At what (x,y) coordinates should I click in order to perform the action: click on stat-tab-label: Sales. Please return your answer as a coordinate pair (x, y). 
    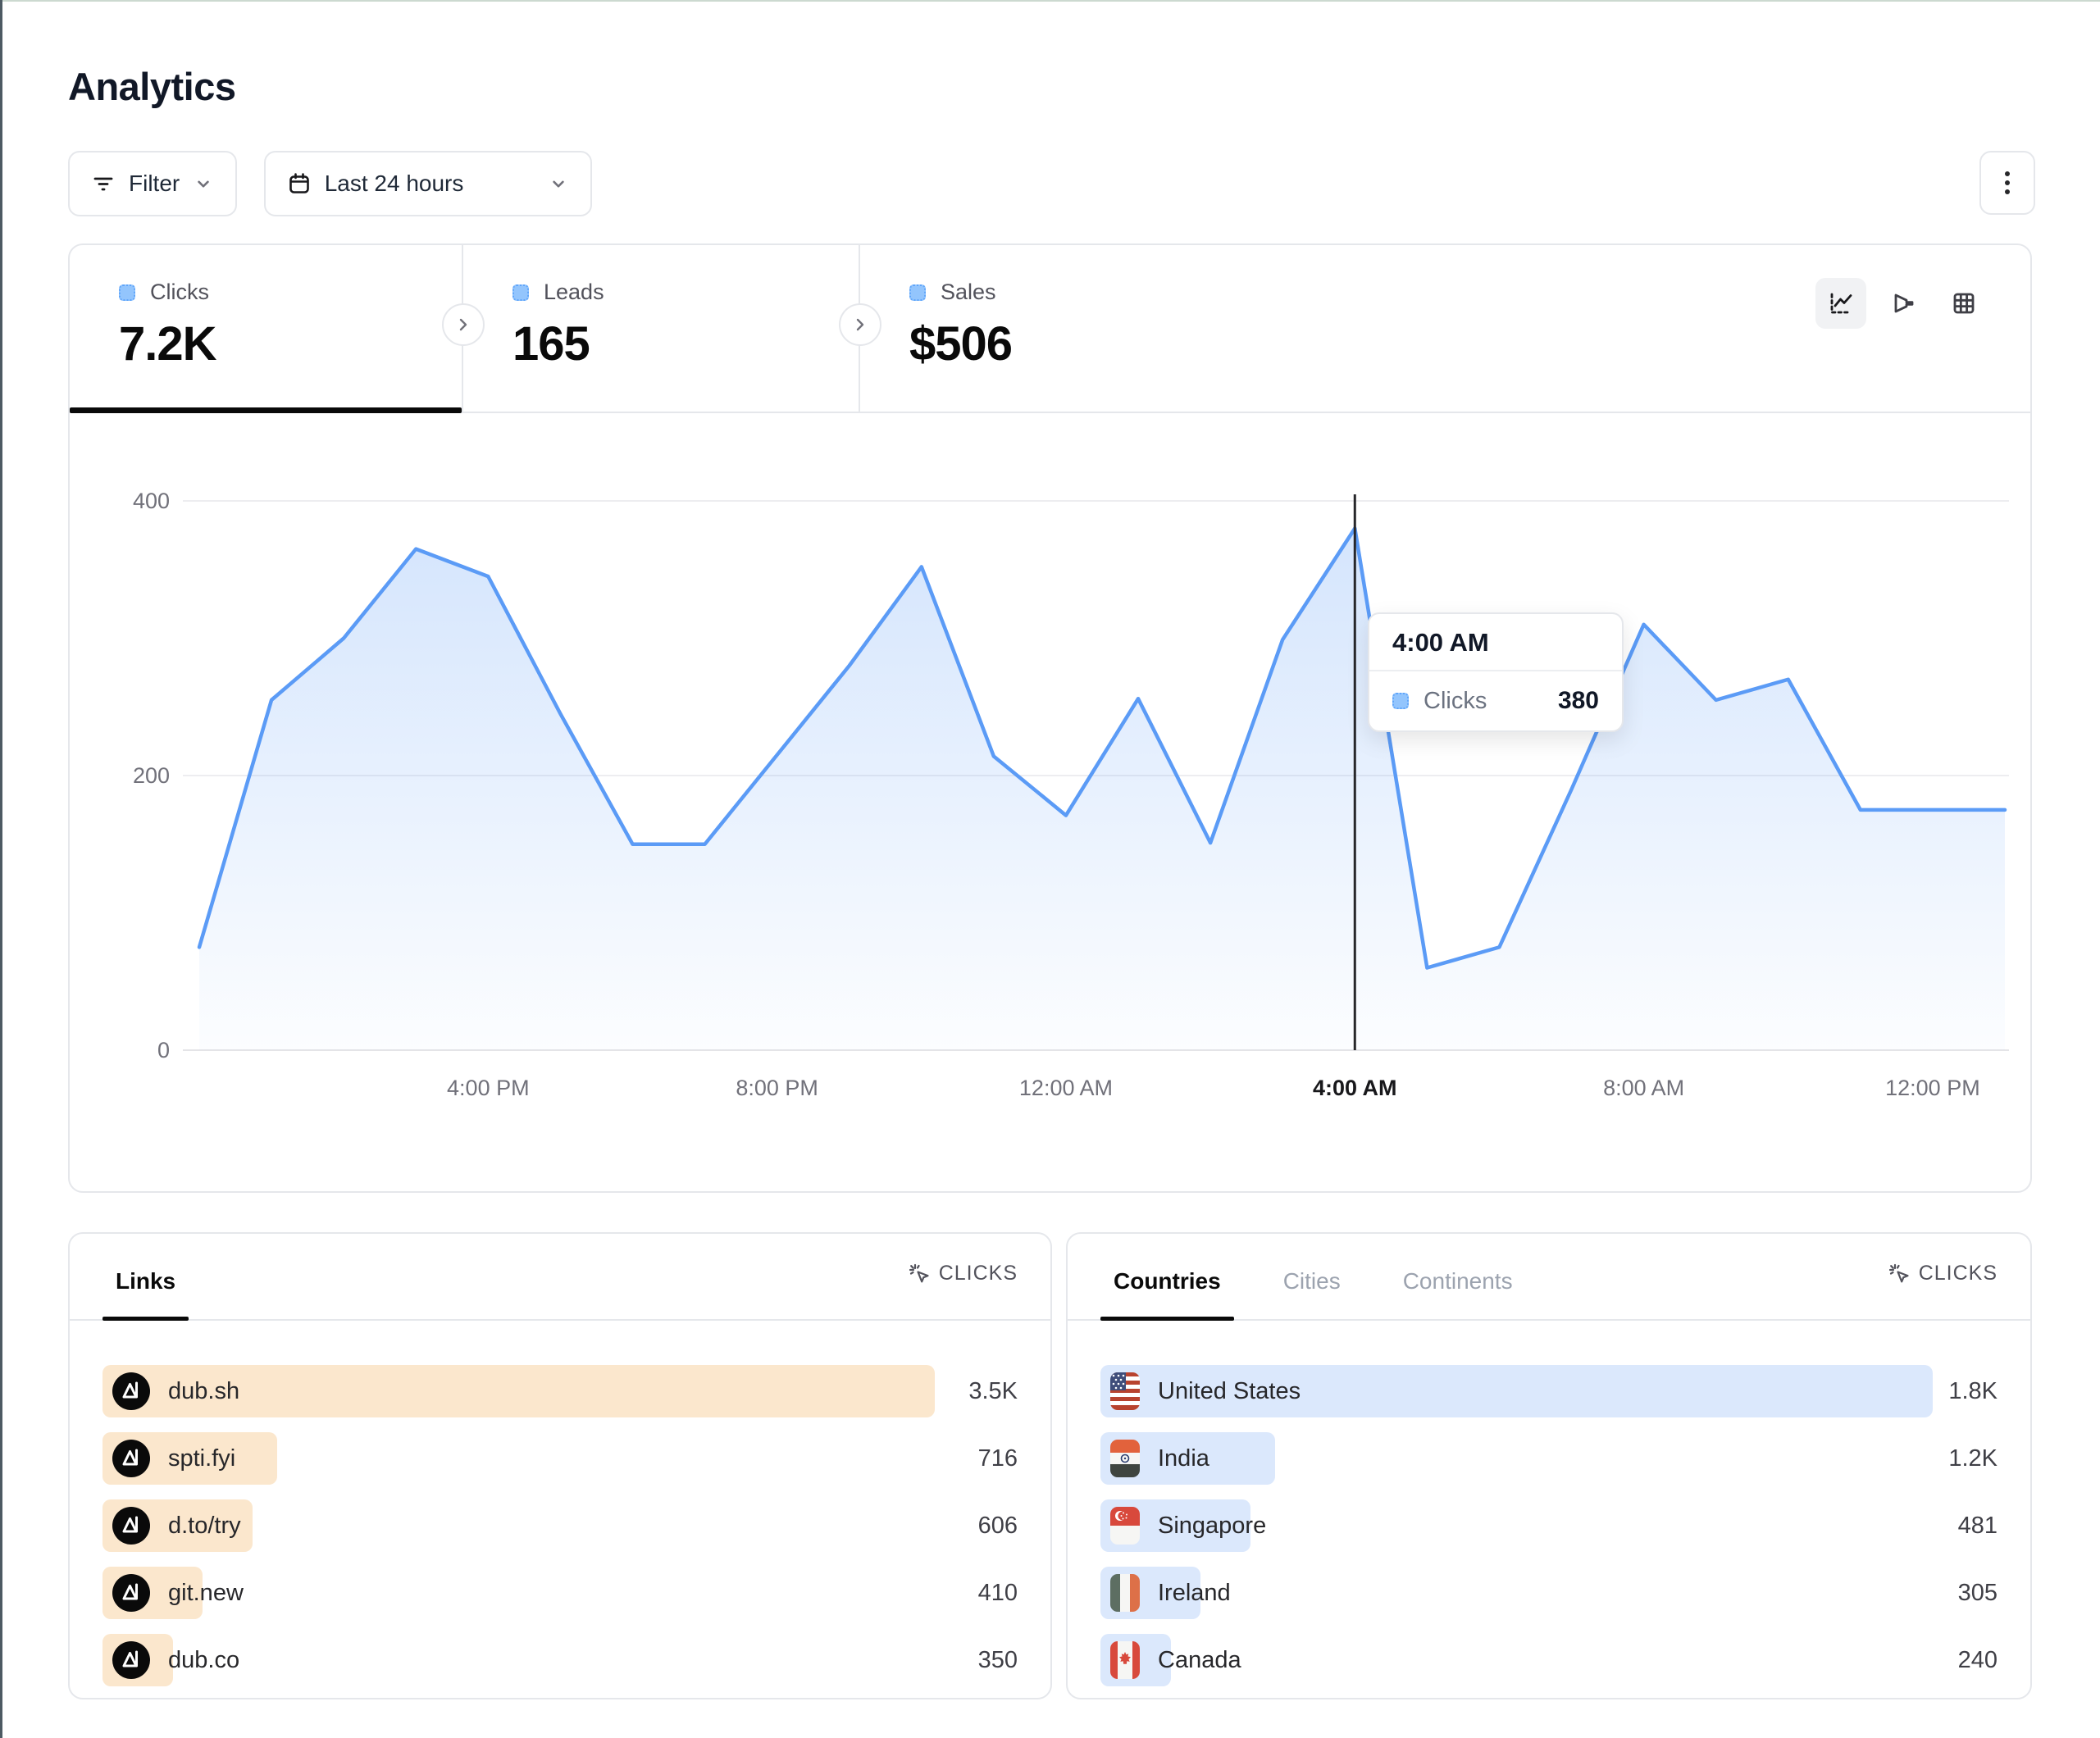
    Looking at the image, I should click on (968, 292).